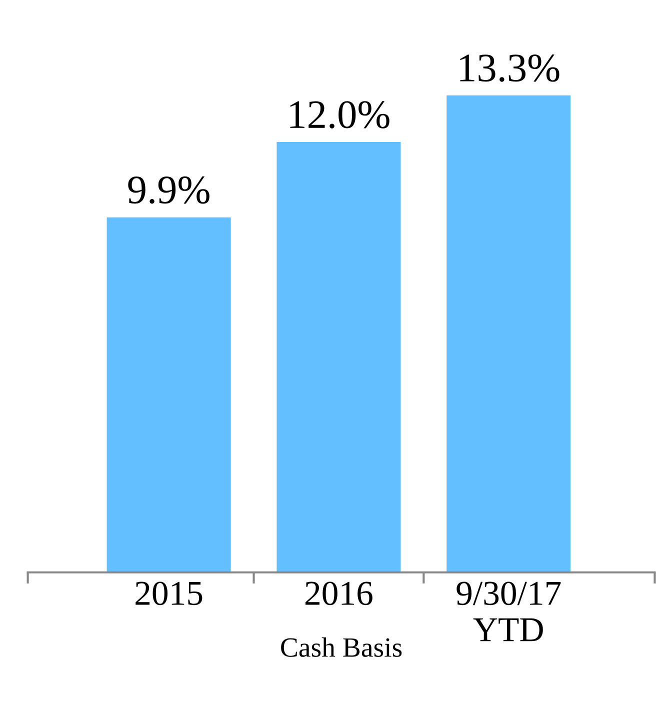  What do you see at coordinates (340, 114) in the screenshot?
I see `data-label: 12.0%` at bounding box center [340, 114].